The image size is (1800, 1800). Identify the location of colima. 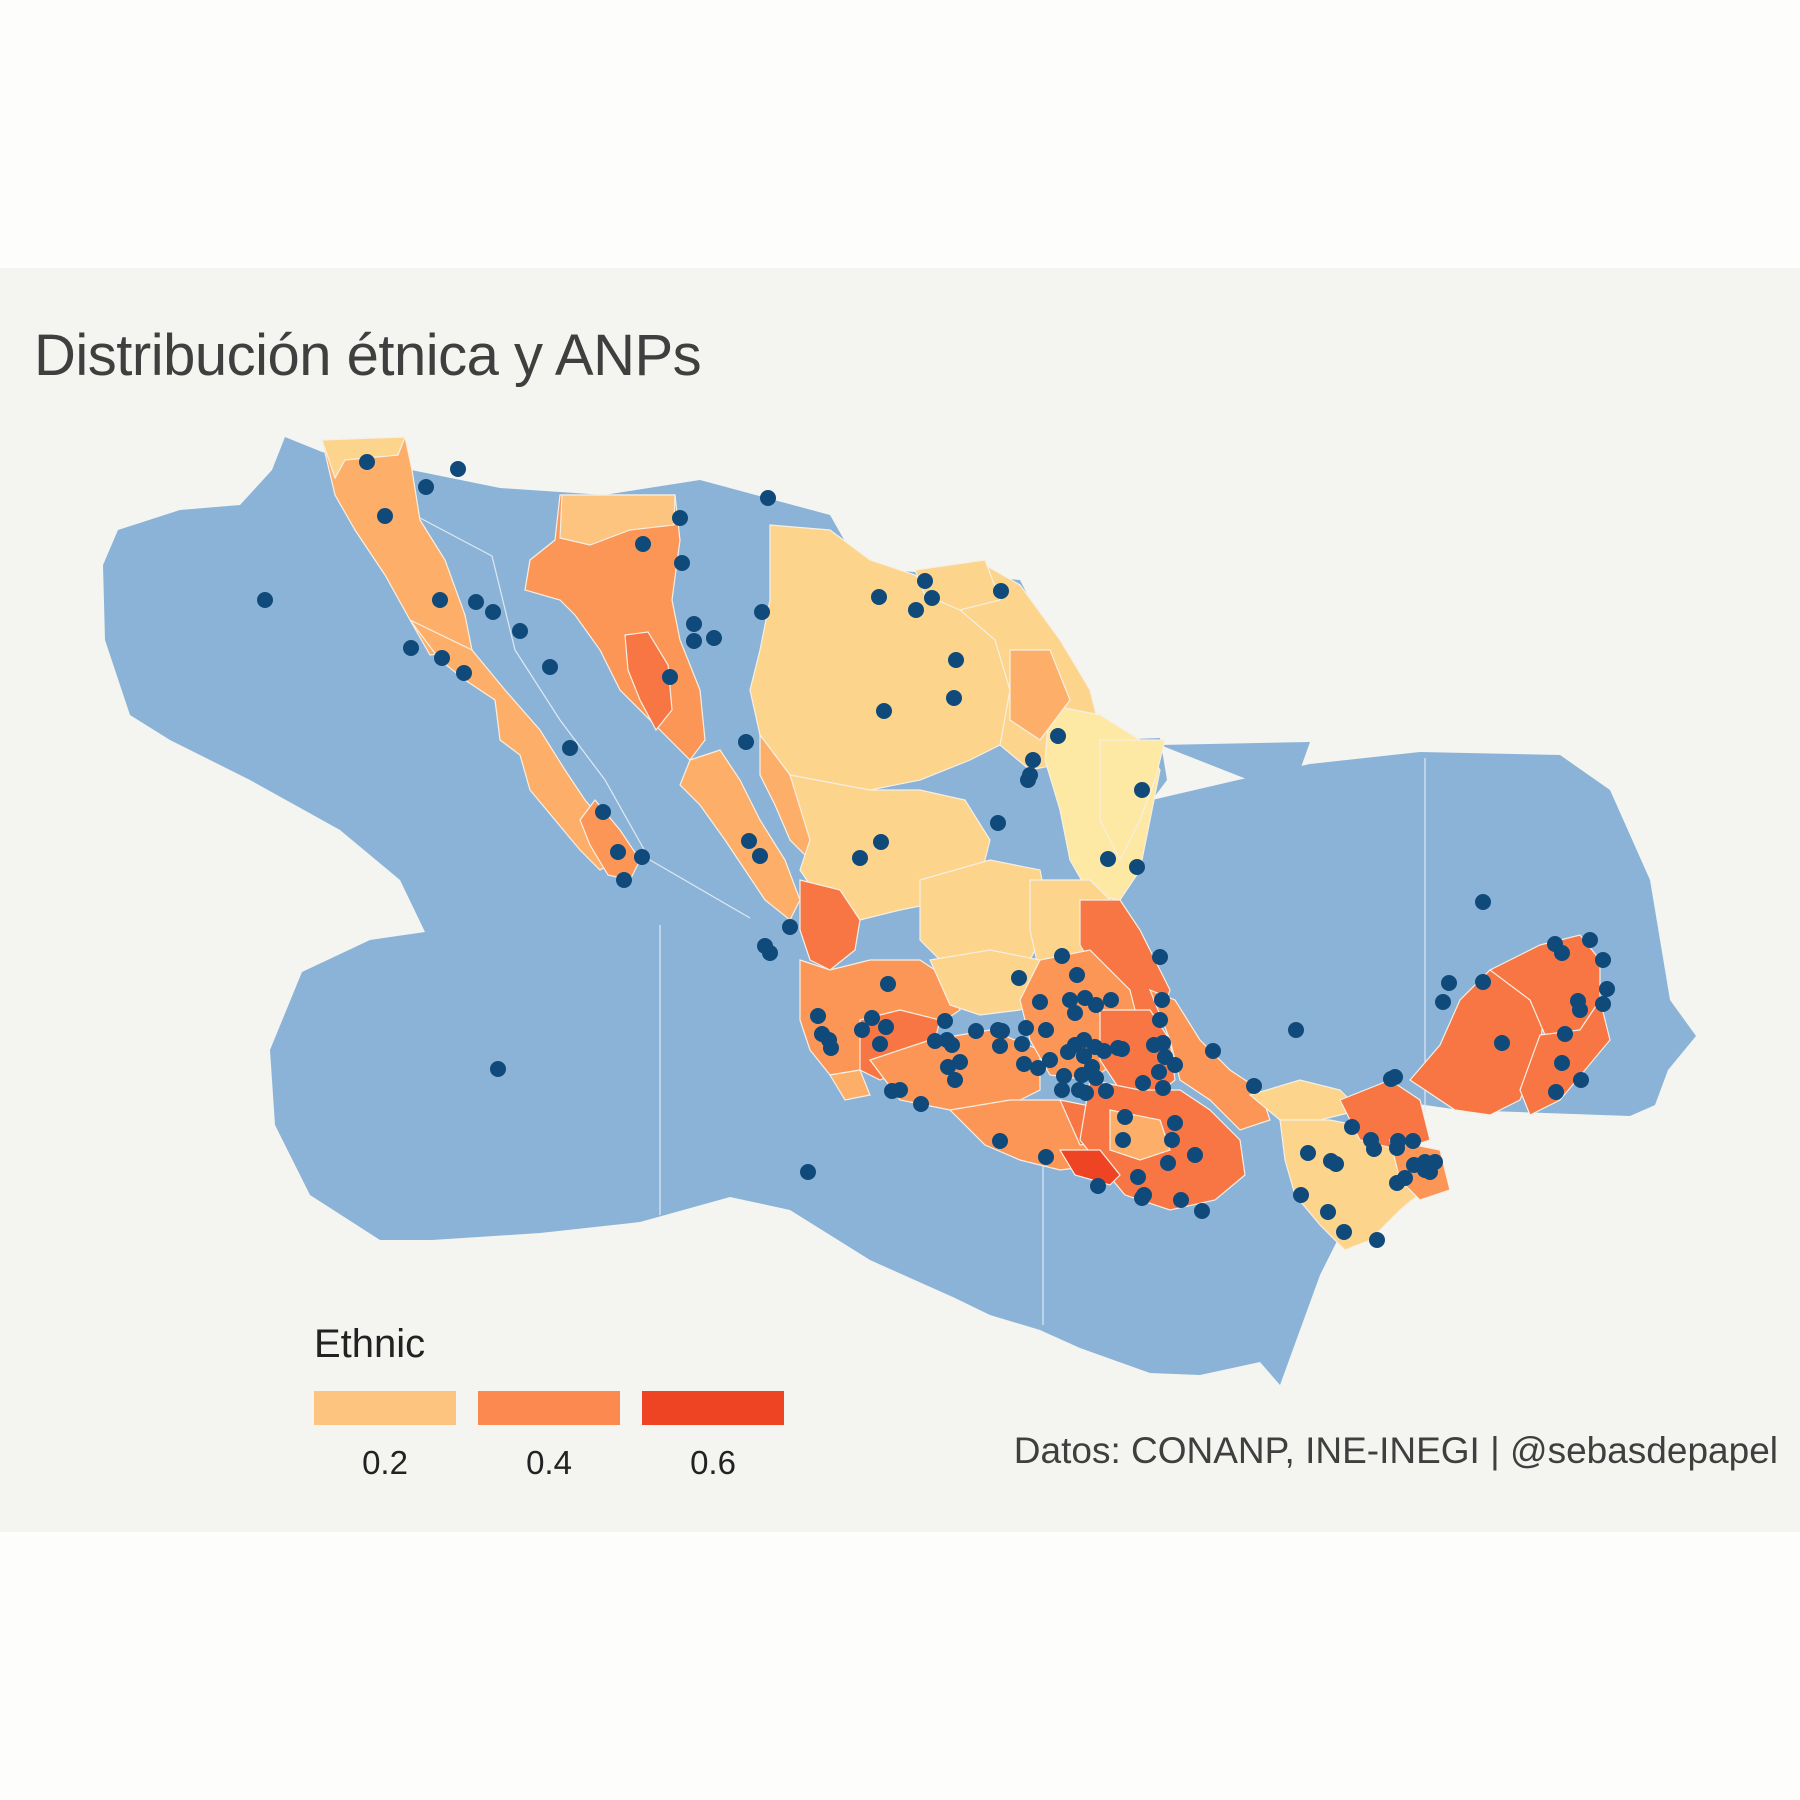
(850, 1085).